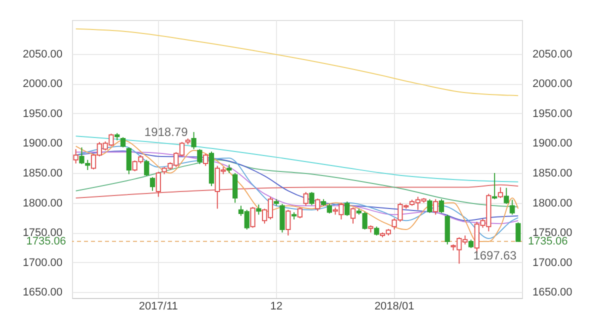 This screenshot has height=333, width=600. What do you see at coordinates (42, 173) in the screenshot?
I see `y-tick-label: 1850.00` at bounding box center [42, 173].